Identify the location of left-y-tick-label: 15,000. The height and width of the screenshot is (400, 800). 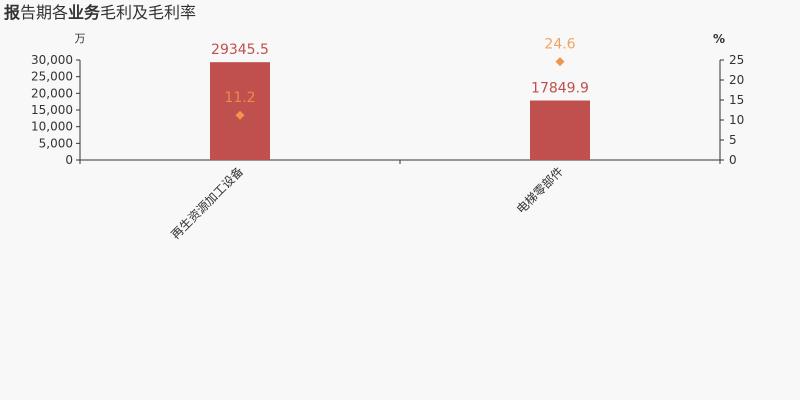
(52, 110).